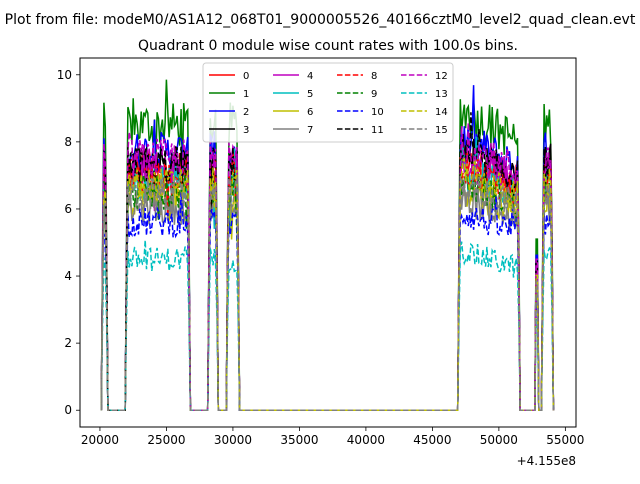  I want to click on legend-label-2: 2, so click(246, 112).